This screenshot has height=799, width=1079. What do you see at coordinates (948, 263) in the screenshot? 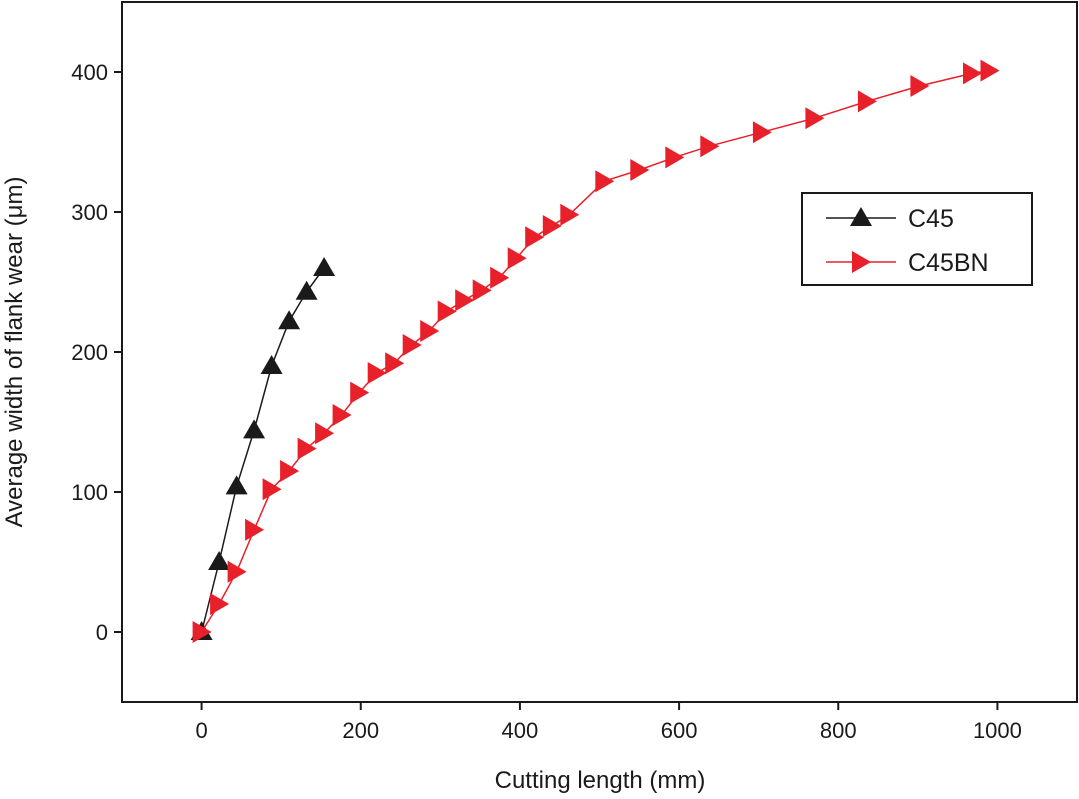
I see `legend-label-c45bn: C45BN` at bounding box center [948, 263].